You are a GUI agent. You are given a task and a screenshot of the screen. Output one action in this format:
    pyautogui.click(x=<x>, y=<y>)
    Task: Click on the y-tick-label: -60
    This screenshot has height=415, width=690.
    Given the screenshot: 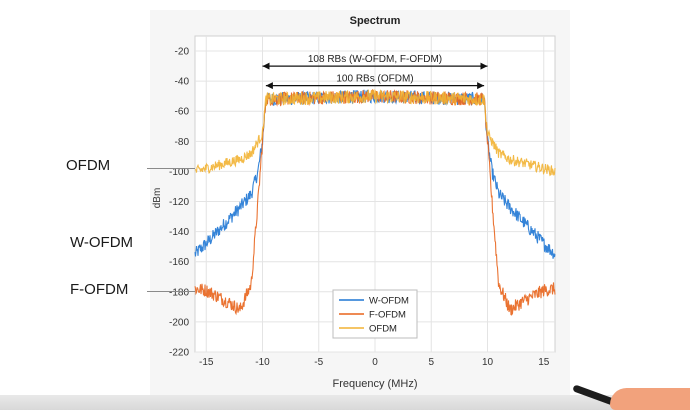 What is the action you would take?
    pyautogui.click(x=182, y=112)
    